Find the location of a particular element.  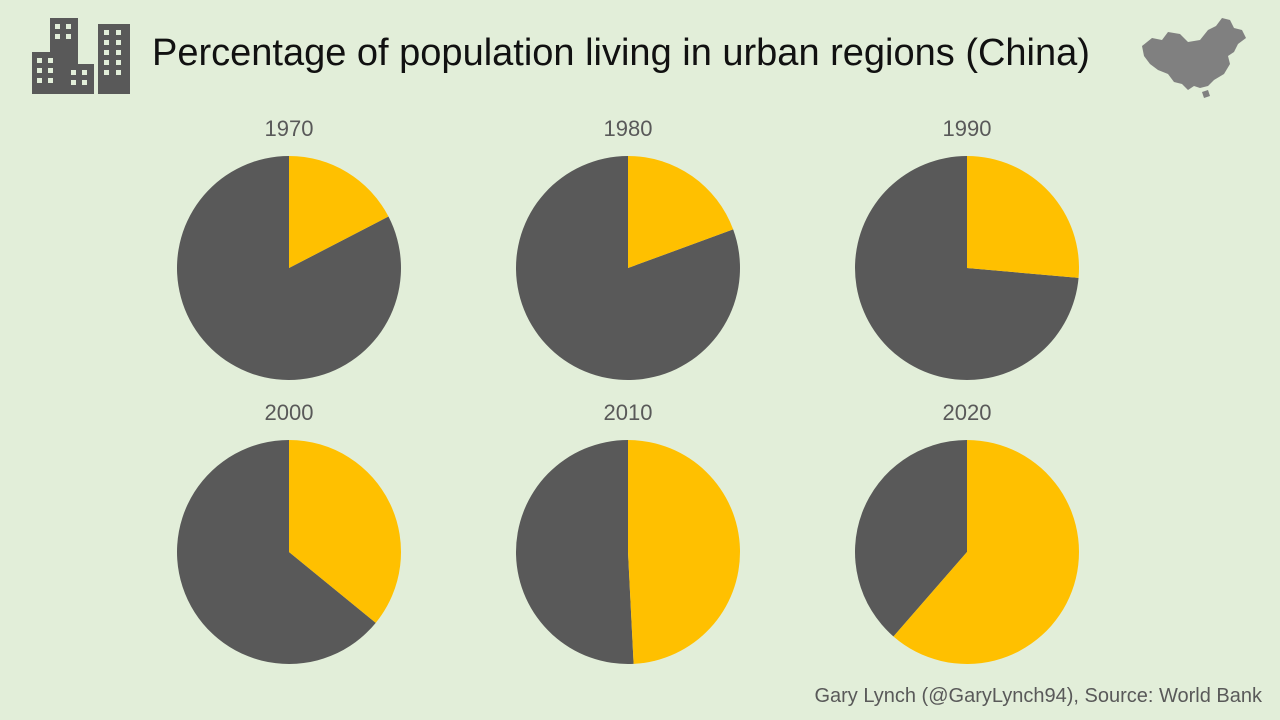

china-map-icon is located at coordinates (1194, 58).